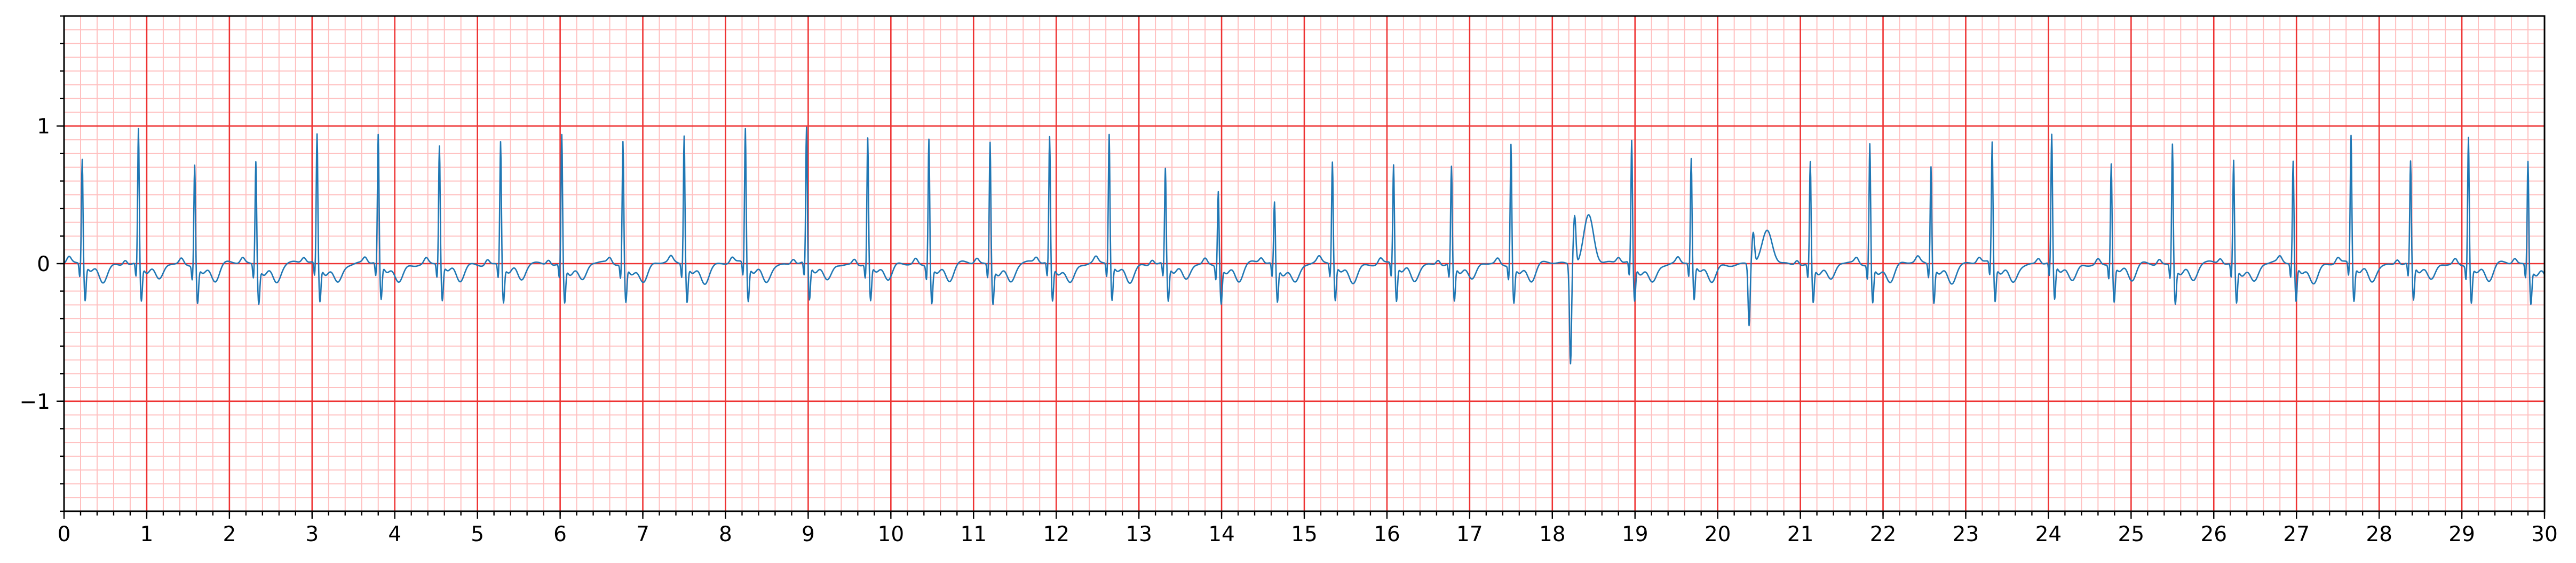 Image resolution: width=2576 pixels, height=563 pixels. What do you see at coordinates (2296, 534) in the screenshot?
I see `x-tick-label: 27` at bounding box center [2296, 534].